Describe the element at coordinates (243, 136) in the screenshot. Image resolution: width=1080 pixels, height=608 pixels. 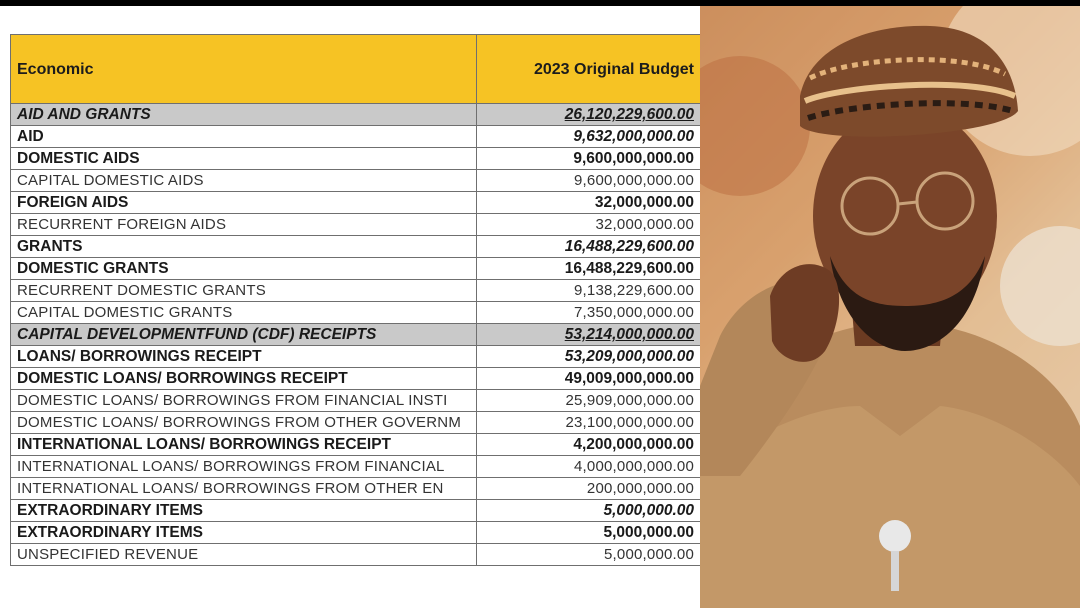
I see `row-label: AID` at that location.